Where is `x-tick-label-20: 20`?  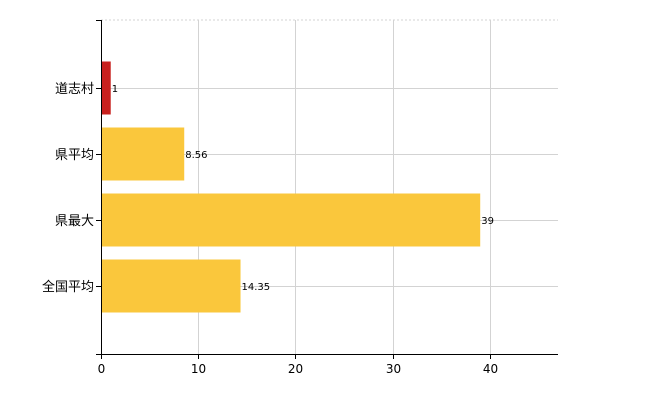 x-tick-label-20: 20 is located at coordinates (295, 369).